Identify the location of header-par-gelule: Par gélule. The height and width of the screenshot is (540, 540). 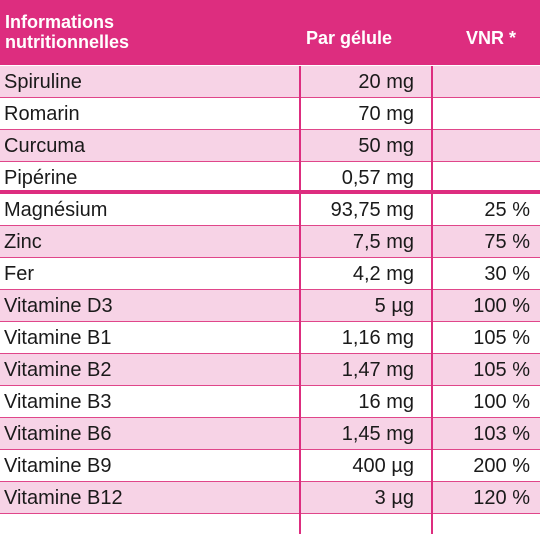
(349, 38).